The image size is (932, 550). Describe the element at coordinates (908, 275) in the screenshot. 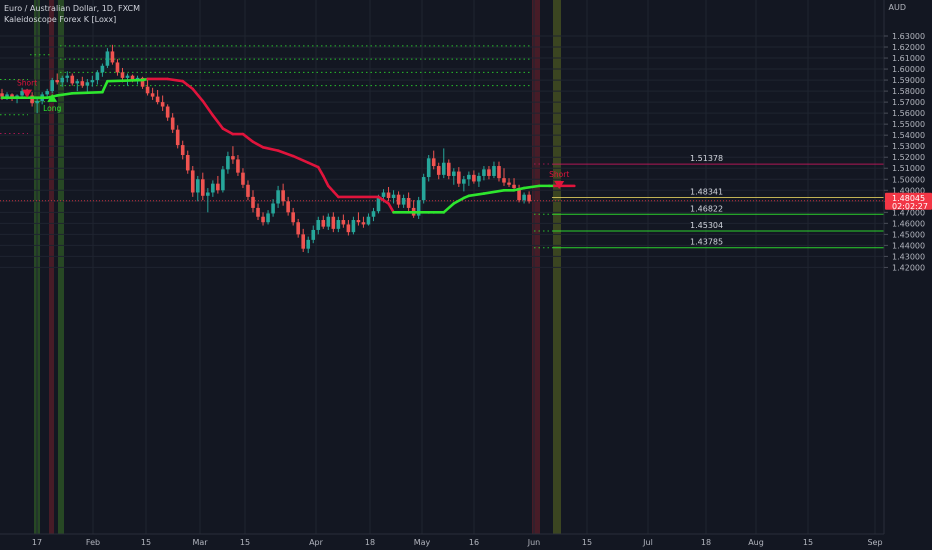

I see `price-axis` at that location.